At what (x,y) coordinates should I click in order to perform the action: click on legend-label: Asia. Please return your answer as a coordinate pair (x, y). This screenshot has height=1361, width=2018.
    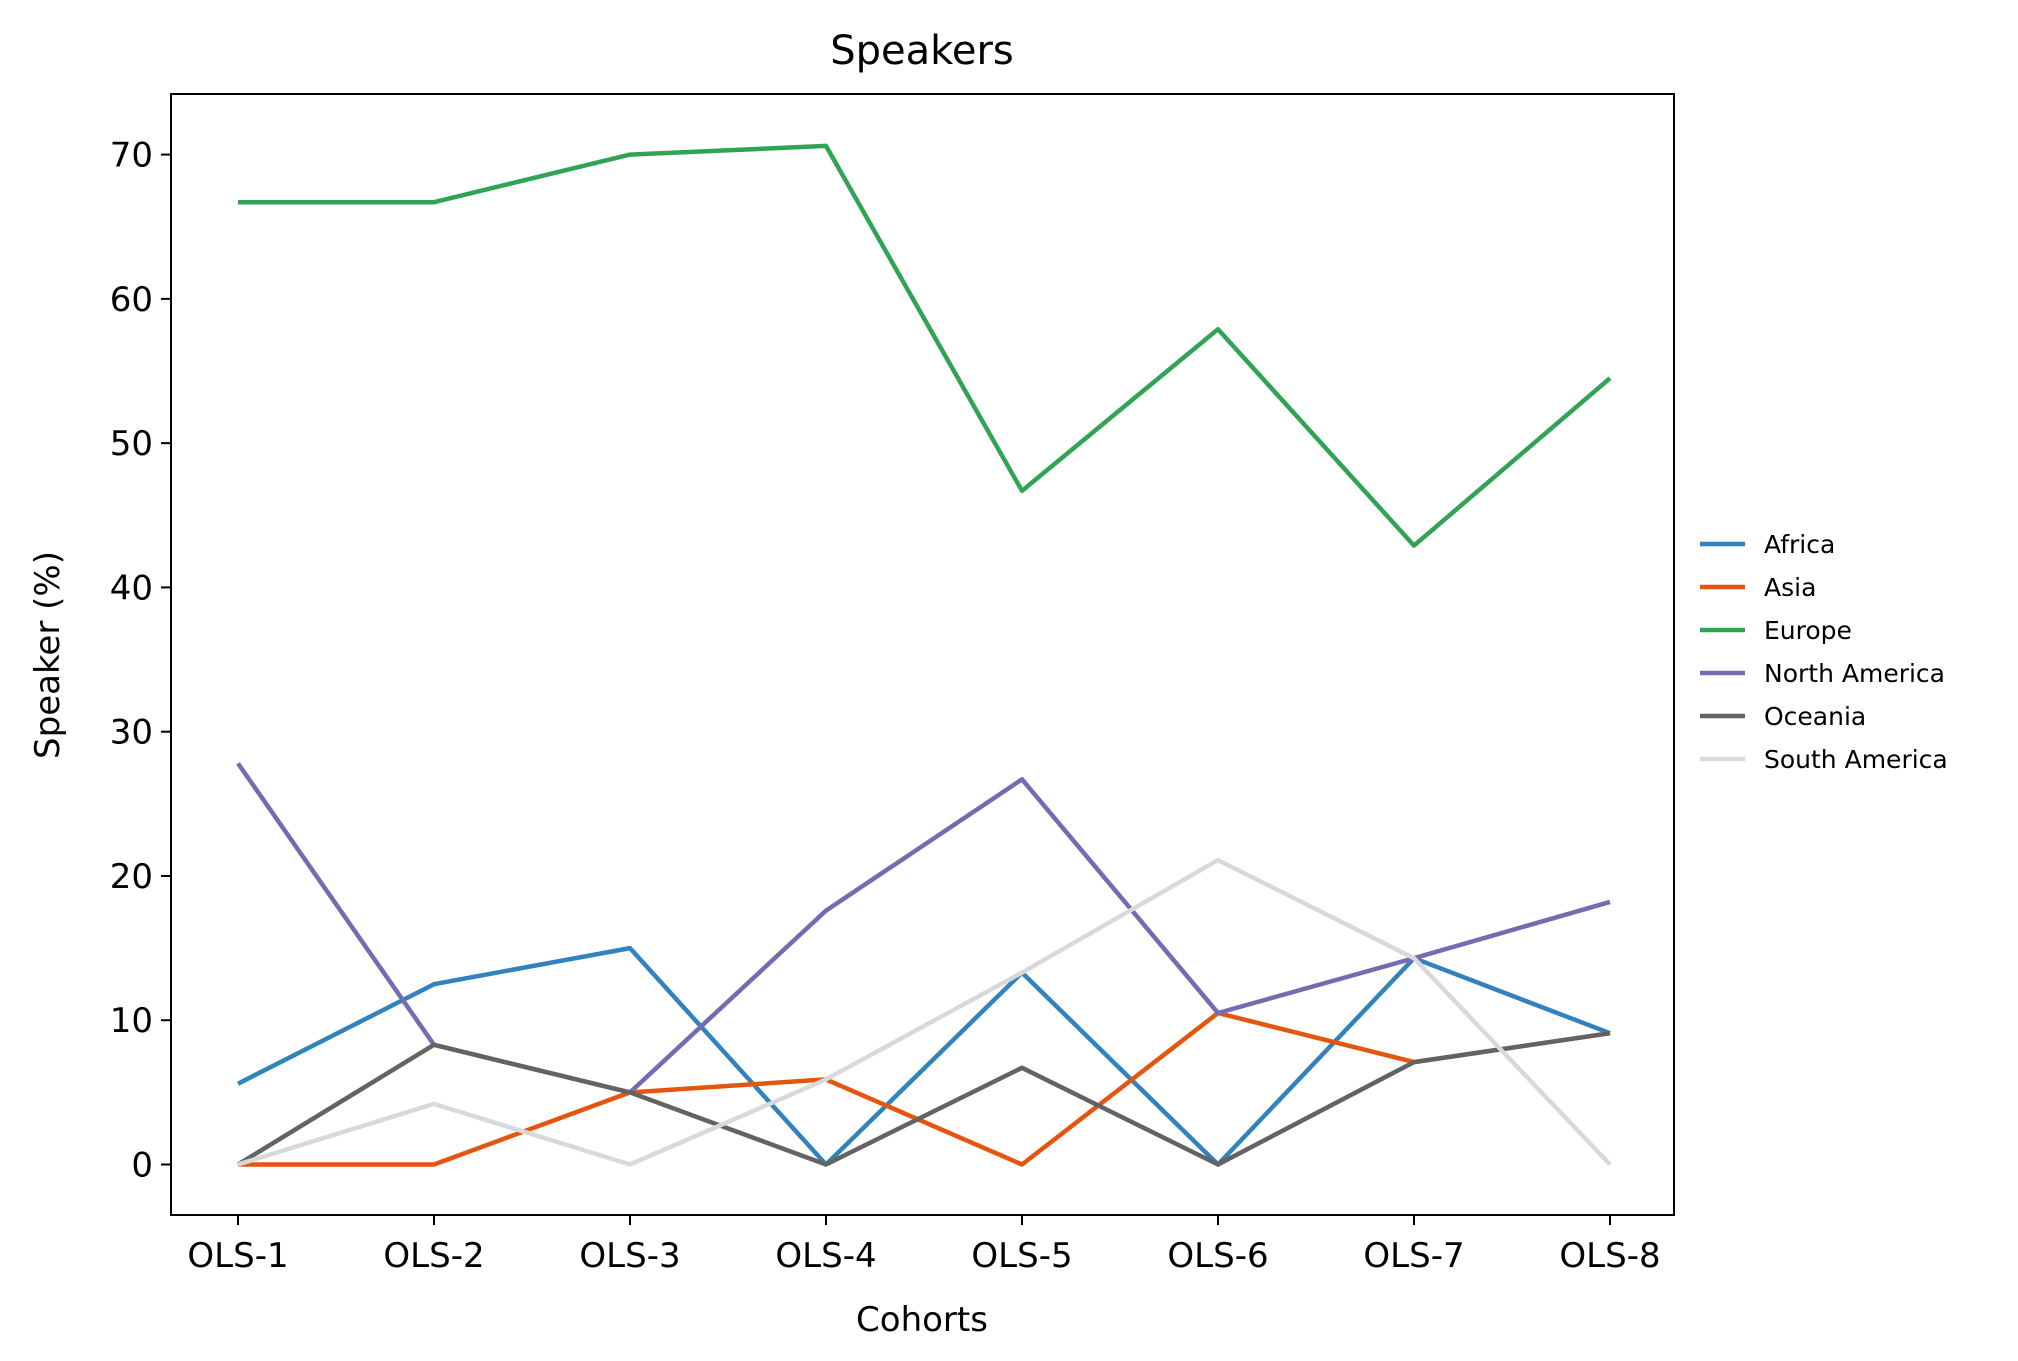
    Looking at the image, I should click on (1790, 587).